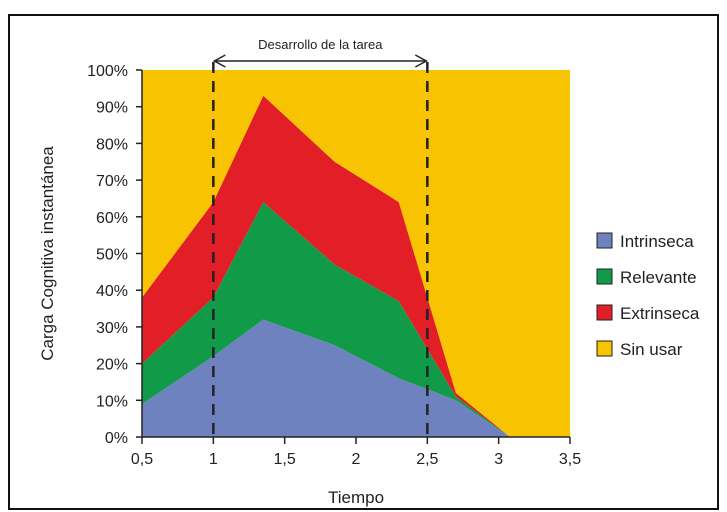 The width and height of the screenshot is (727, 512). I want to click on y-axis-title: Carga Cognitiva instantánea, so click(47, 253).